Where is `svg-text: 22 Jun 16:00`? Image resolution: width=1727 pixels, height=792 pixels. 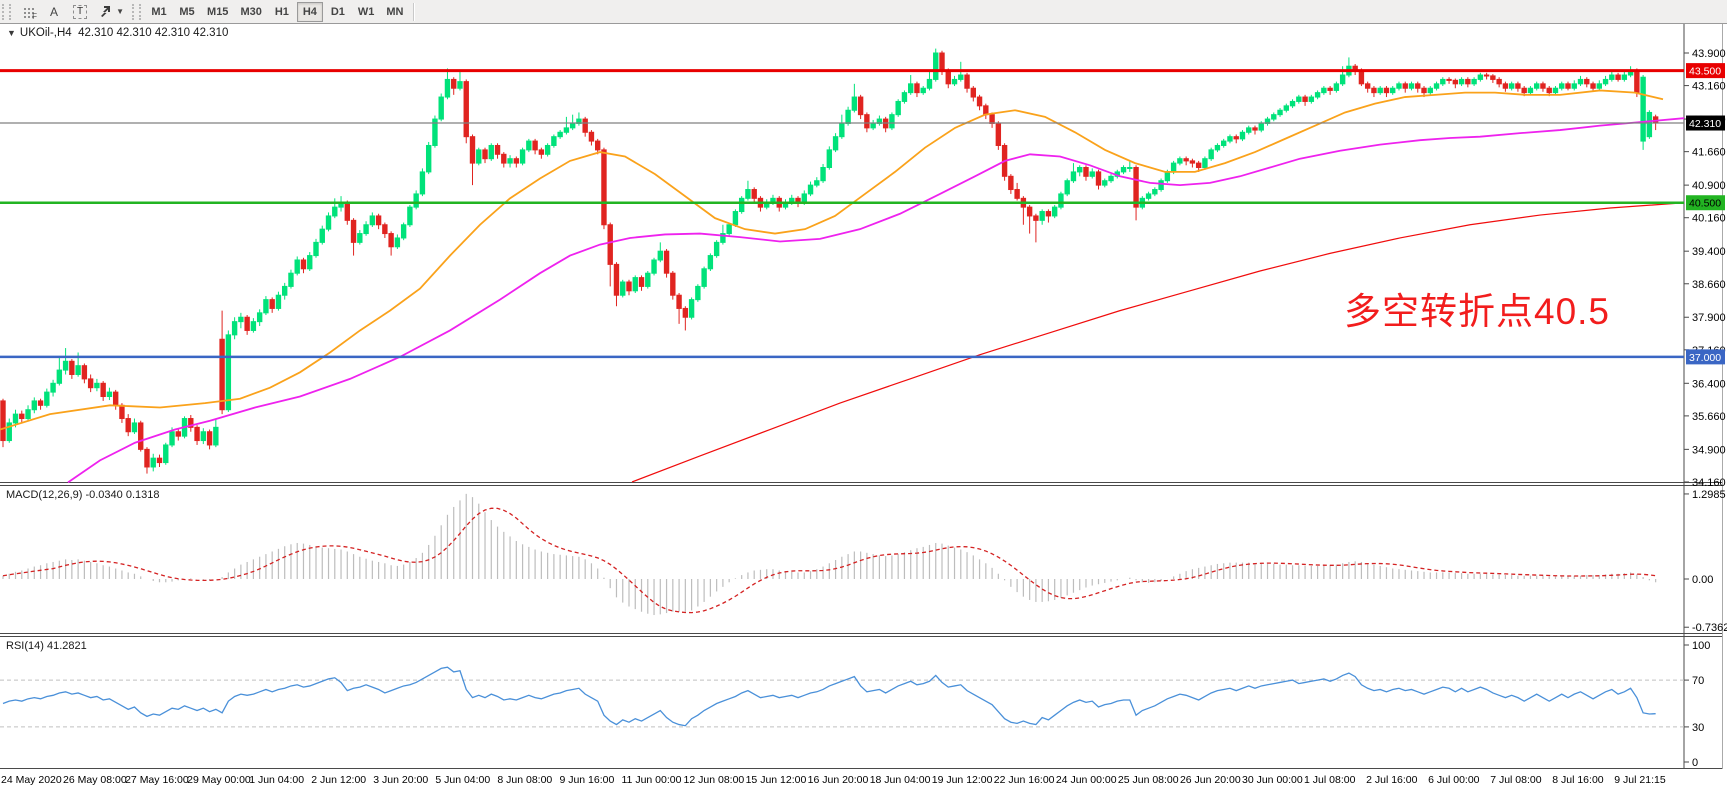
svg-text: 22 Jun 16:00 is located at coordinates (1024, 780).